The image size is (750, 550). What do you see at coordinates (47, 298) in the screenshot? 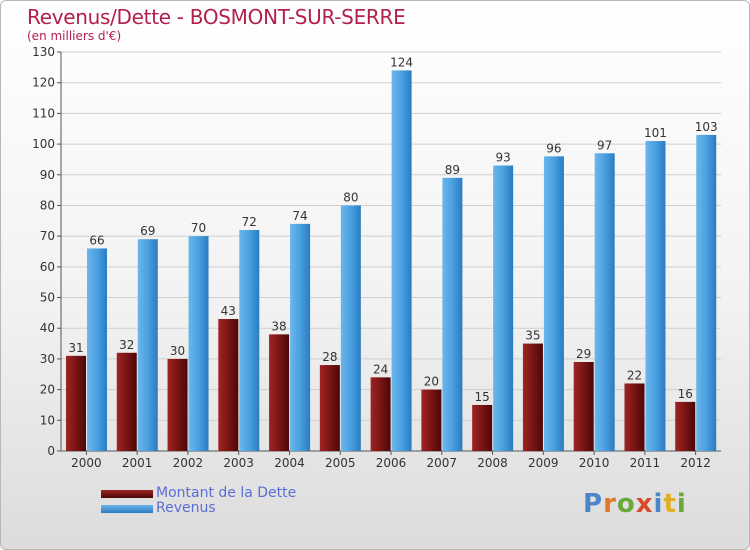
I see `y-tick-label: 50` at bounding box center [47, 298].